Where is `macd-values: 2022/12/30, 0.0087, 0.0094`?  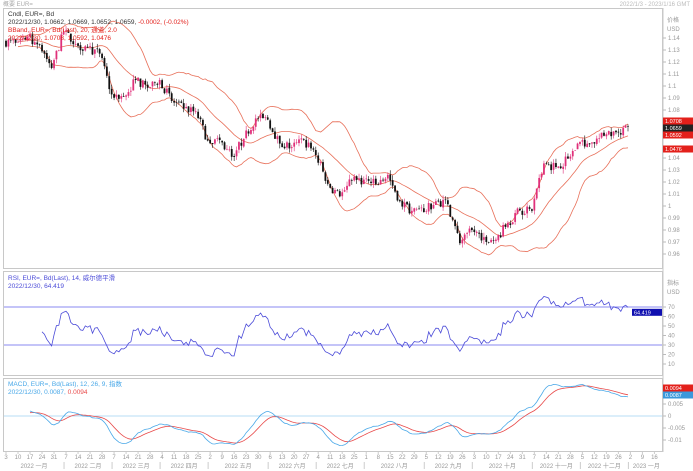 macd-values: 2022/12/30, 0.0087, 0.0094 is located at coordinates (48, 392).